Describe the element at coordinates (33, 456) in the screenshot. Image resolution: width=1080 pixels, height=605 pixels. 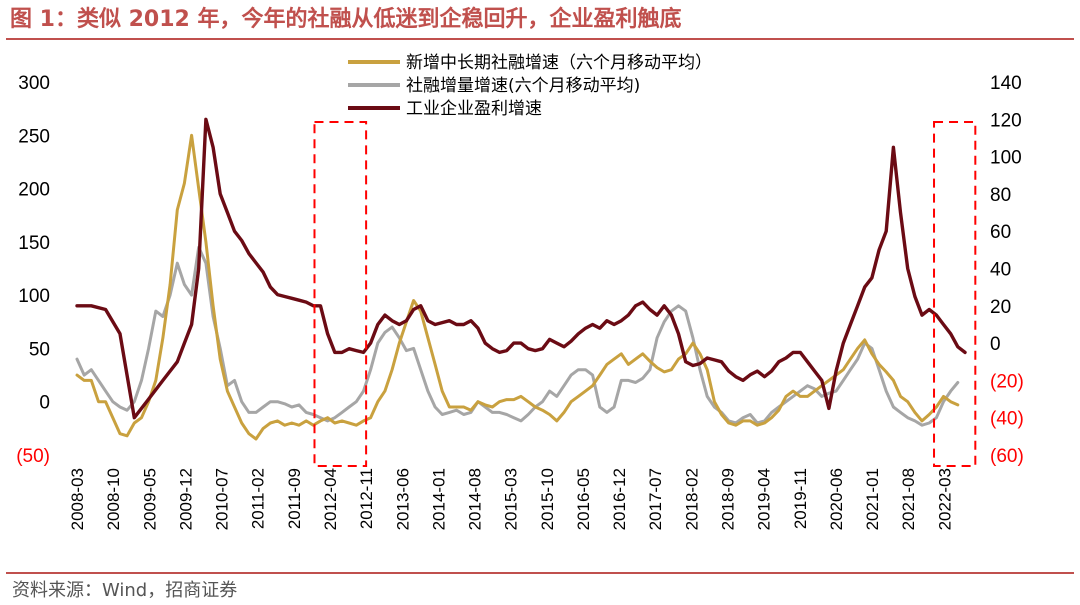
I see `left-tick-label: (50)` at that location.